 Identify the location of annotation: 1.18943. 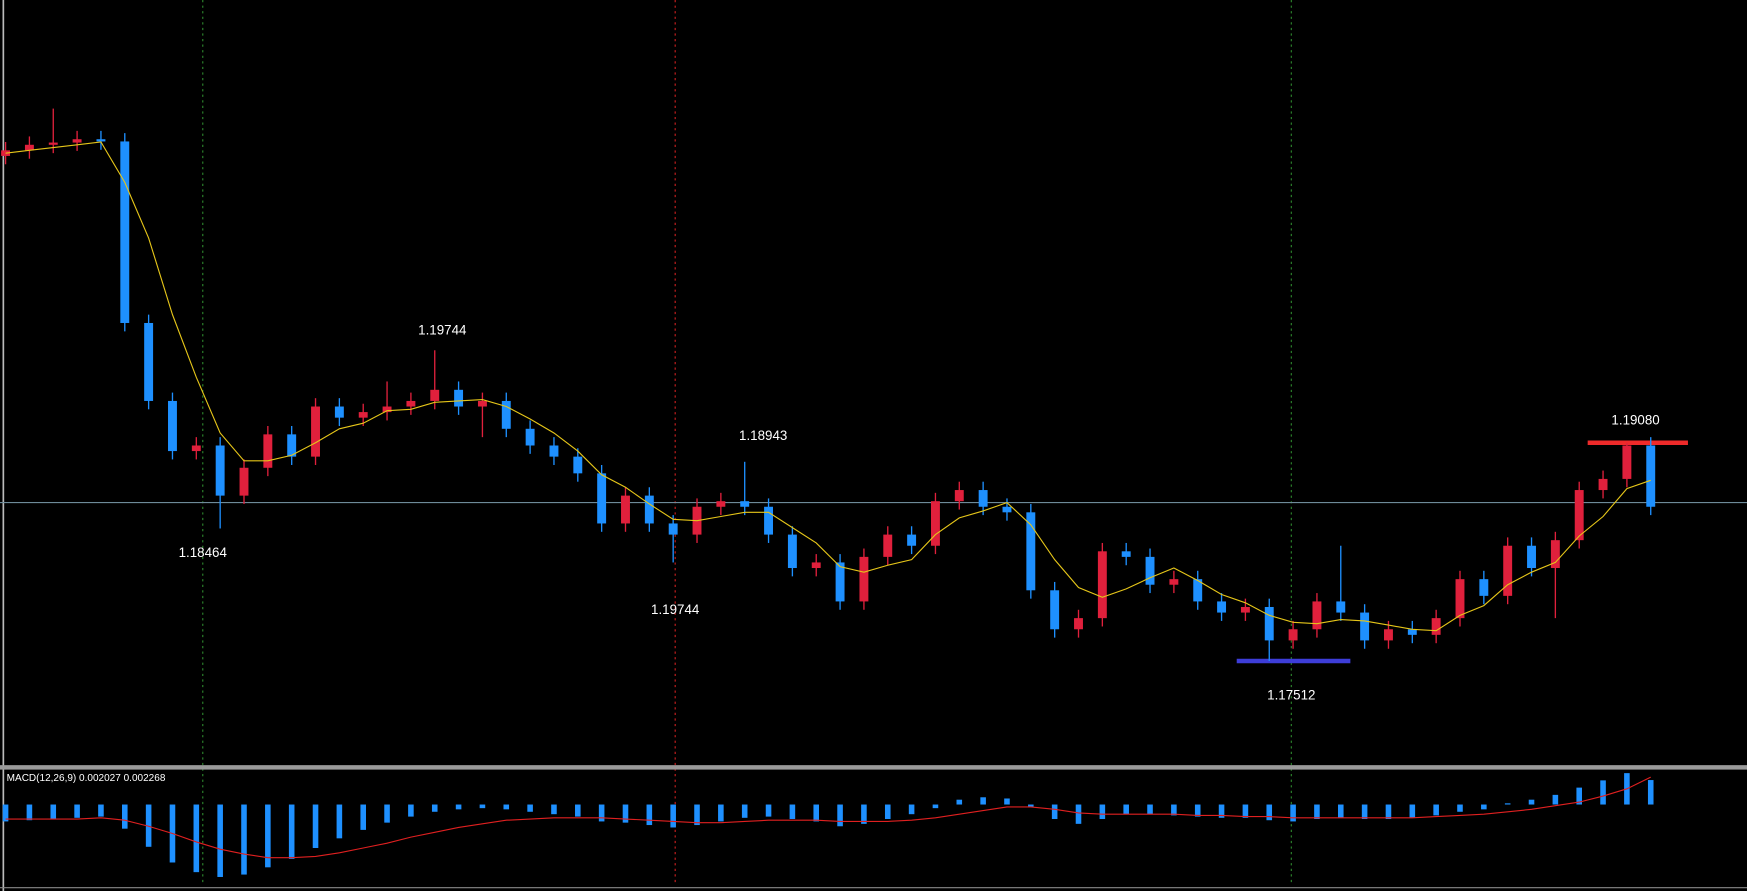
(763, 435).